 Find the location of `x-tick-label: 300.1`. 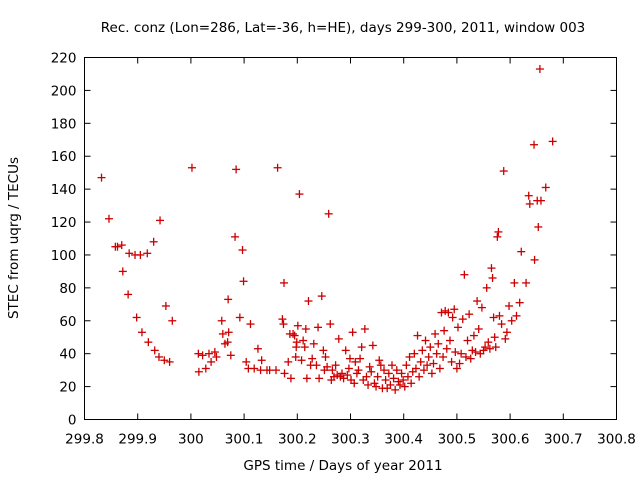

x-tick-label: 300.1 is located at coordinates (244, 440).